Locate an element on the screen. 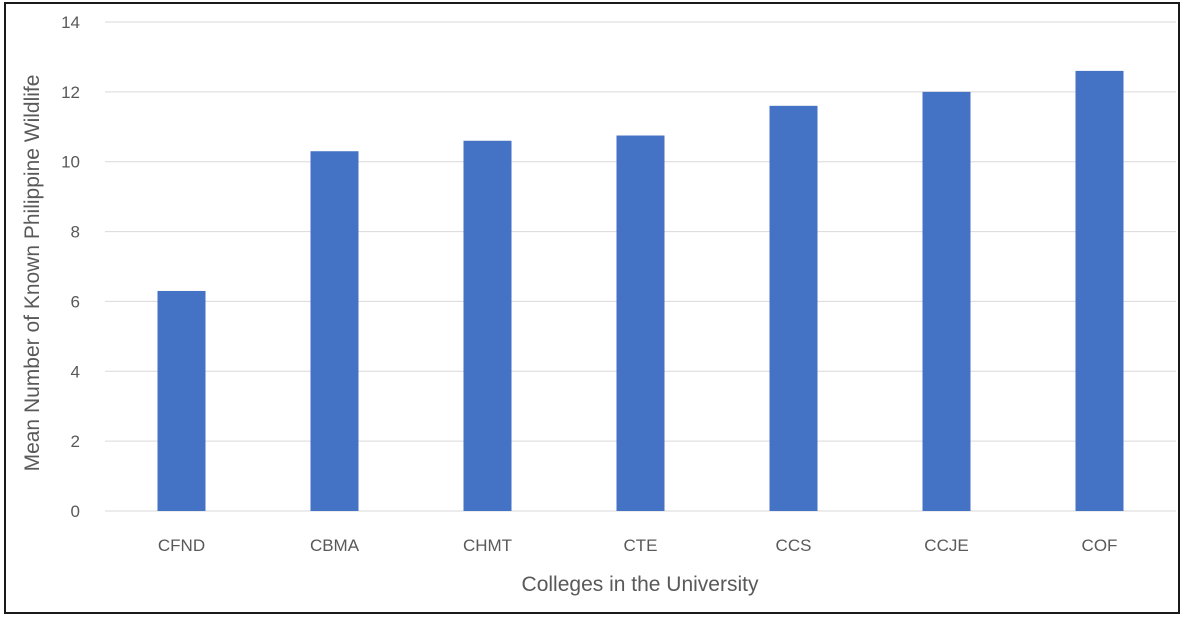 Image resolution: width=1188 pixels, height=620 pixels. bar-cfnd is located at coordinates (181, 400).